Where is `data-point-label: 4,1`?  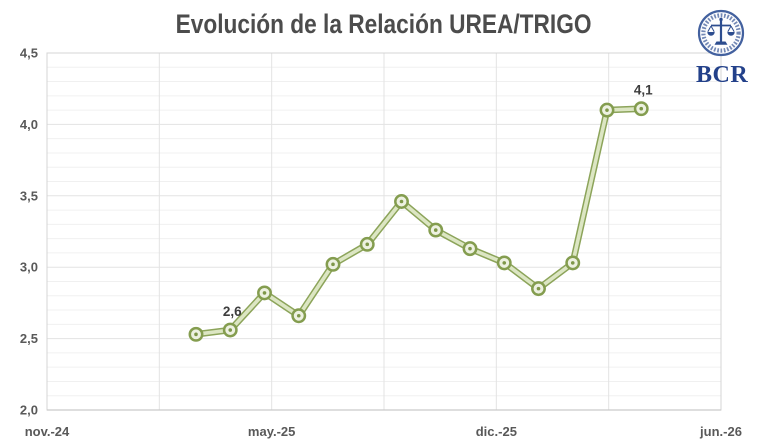
data-point-label: 4,1 is located at coordinates (643, 90).